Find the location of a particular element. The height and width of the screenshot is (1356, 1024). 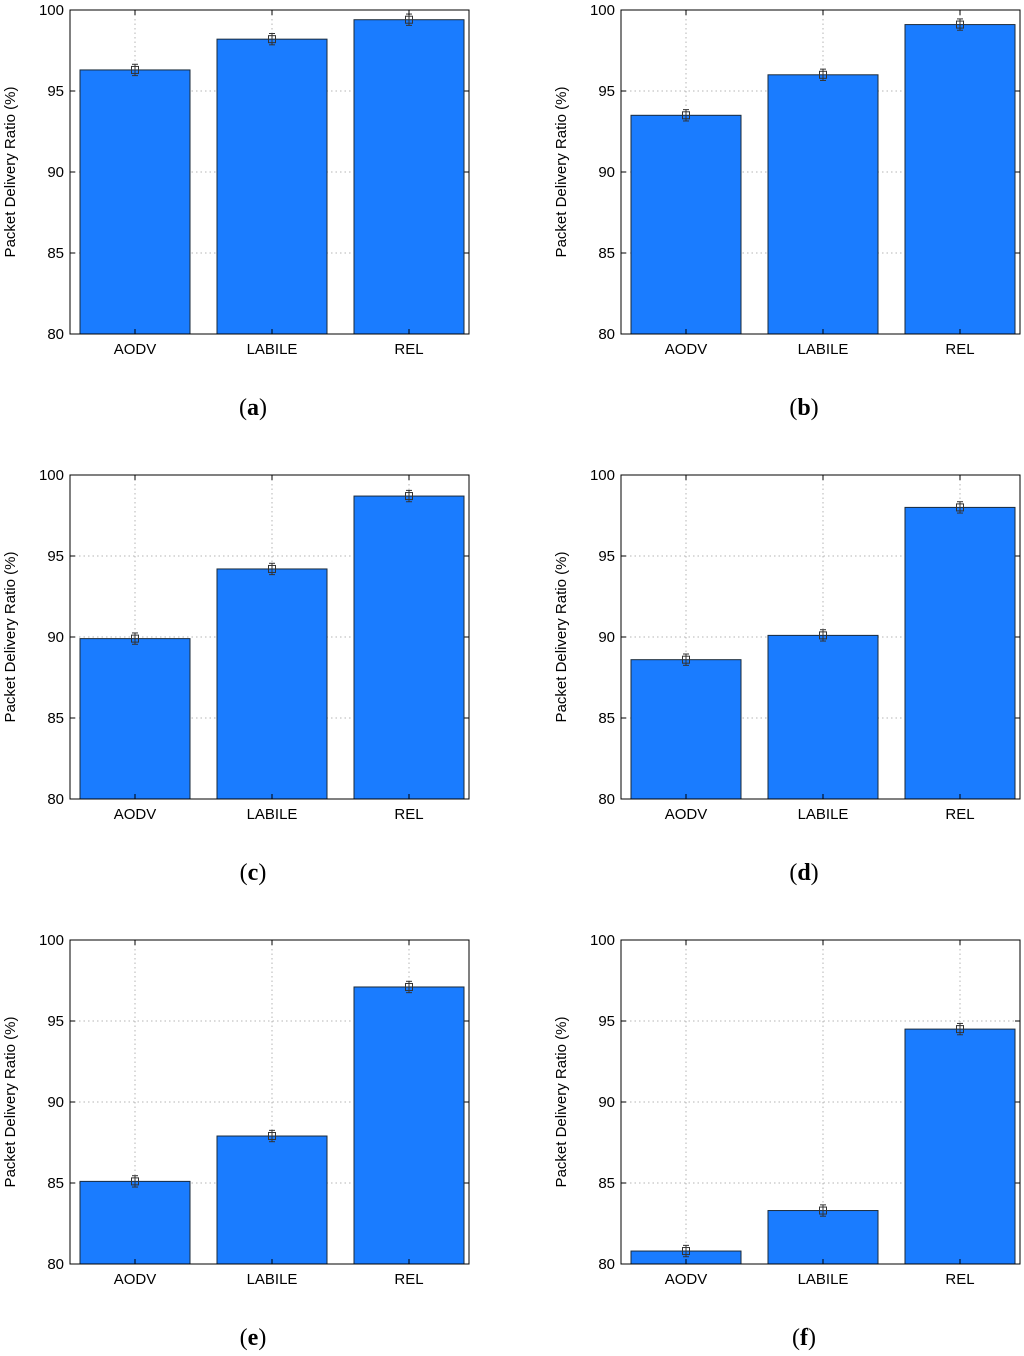

caption-a: (a) is located at coordinates (253, 408).